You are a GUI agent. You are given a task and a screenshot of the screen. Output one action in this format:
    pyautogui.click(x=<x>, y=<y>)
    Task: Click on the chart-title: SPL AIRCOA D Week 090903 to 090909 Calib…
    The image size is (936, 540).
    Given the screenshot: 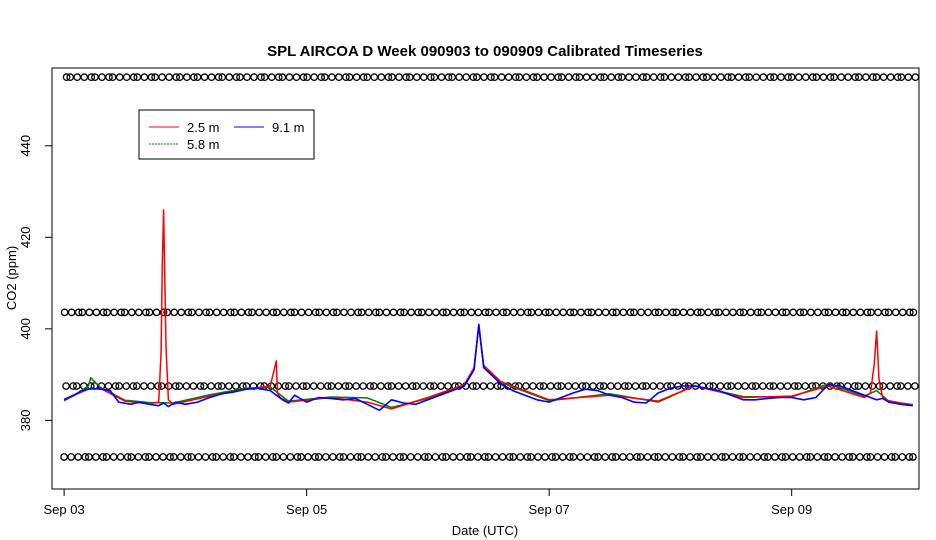 What is the action you would take?
    pyautogui.click(x=485, y=51)
    